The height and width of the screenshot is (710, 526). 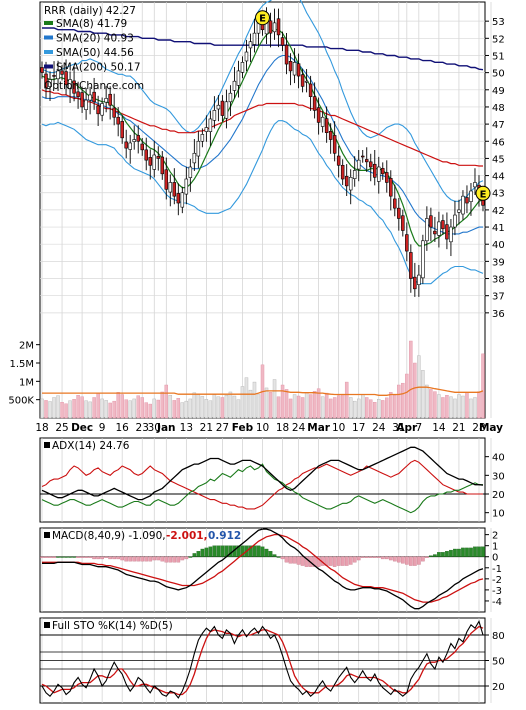 I want to click on price-y-tick-label: 50, so click(x=498, y=74).